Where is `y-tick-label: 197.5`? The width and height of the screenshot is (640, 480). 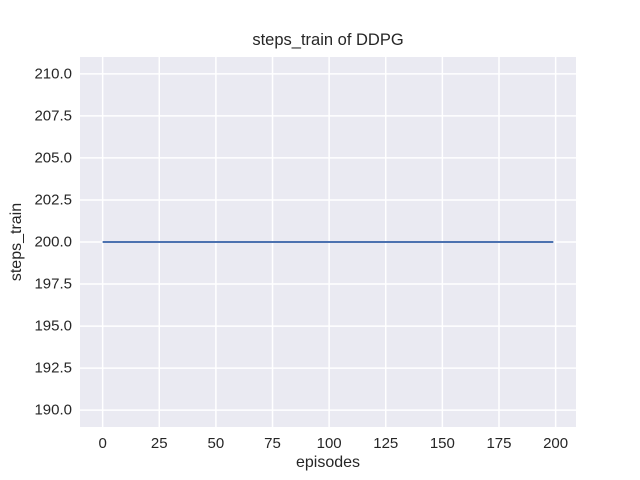 y-tick-label: 197.5 is located at coordinates (53, 284).